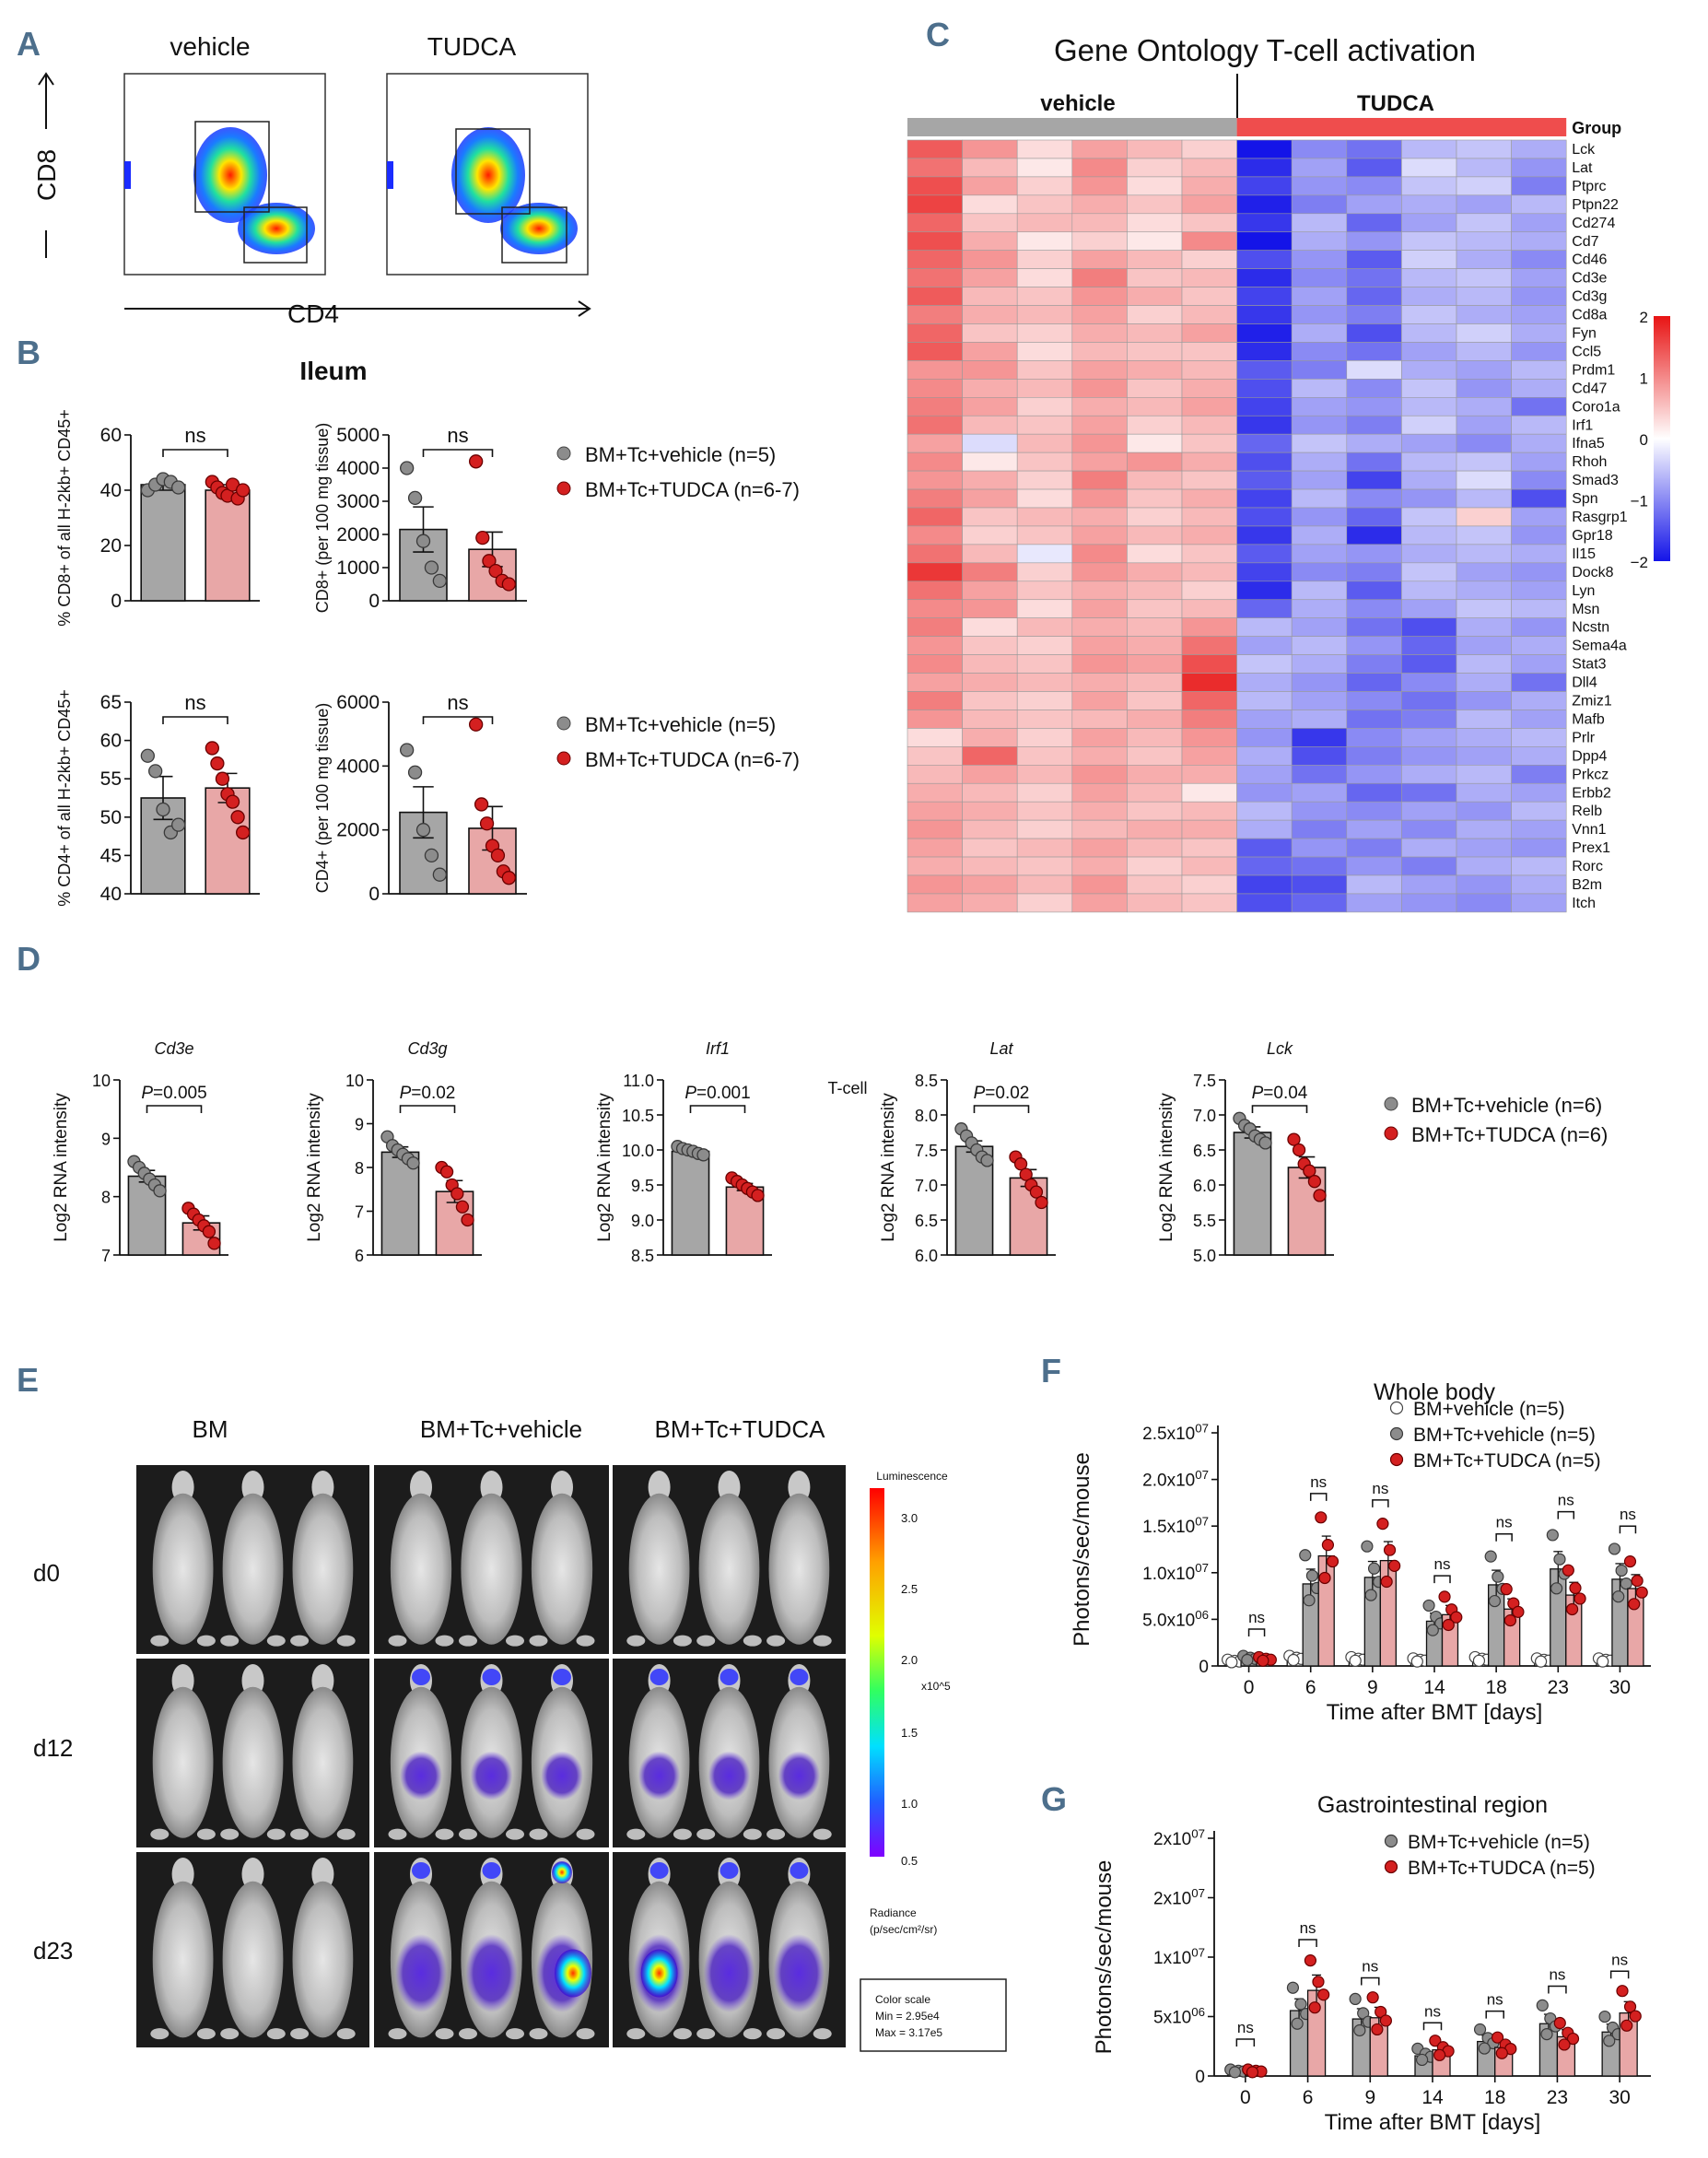 The width and height of the screenshot is (1708, 2158). Describe the element at coordinates (157, 518) in the screenshot. I see `chart-b1-cd8-percent: 0 20 40 60 % CD8+ of all H-2kb+ CD45+ ns` at that location.